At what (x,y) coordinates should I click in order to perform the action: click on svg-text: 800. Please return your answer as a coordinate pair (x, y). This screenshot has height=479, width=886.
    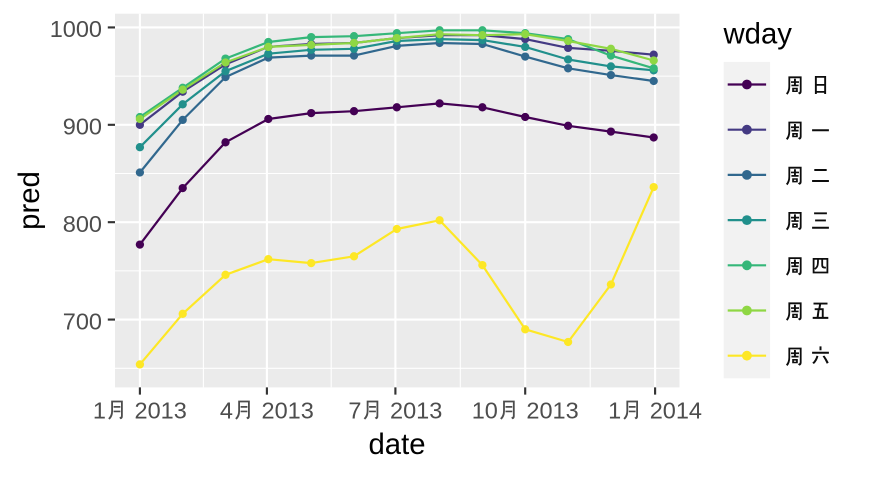
    Looking at the image, I should click on (82, 224).